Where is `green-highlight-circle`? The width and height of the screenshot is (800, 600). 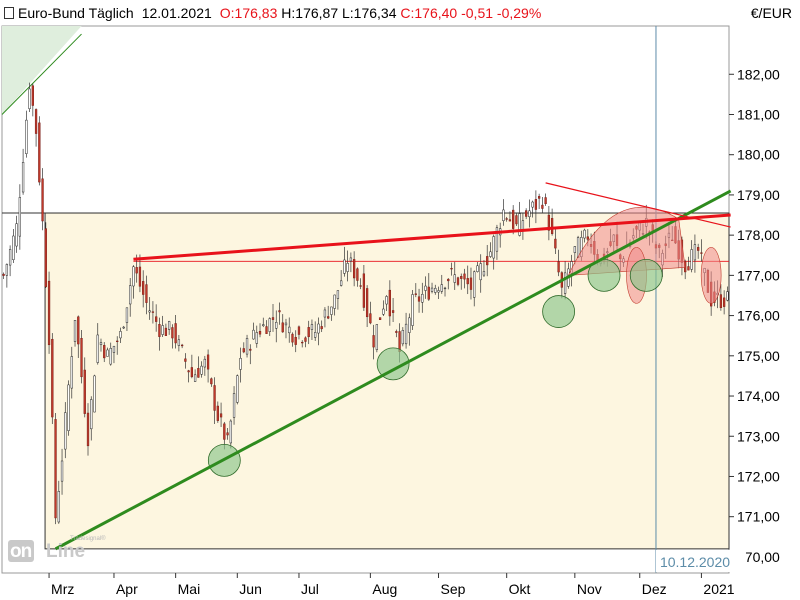 green-highlight-circle is located at coordinates (559, 311).